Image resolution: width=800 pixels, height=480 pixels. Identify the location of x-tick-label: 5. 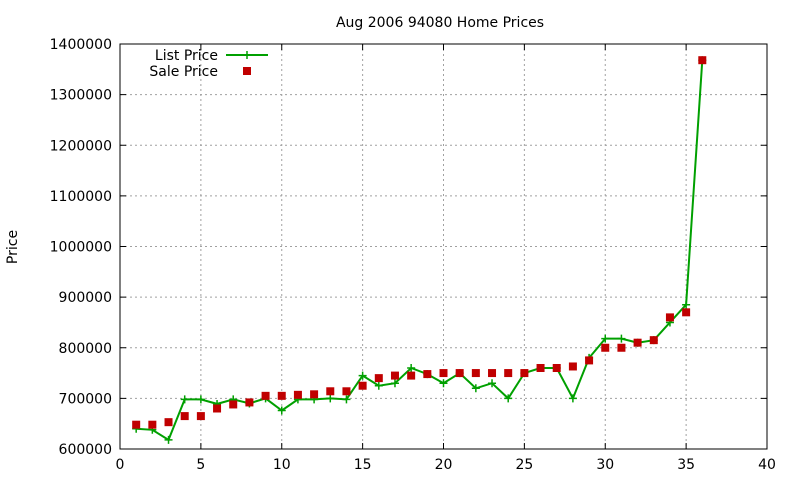
(200, 465).